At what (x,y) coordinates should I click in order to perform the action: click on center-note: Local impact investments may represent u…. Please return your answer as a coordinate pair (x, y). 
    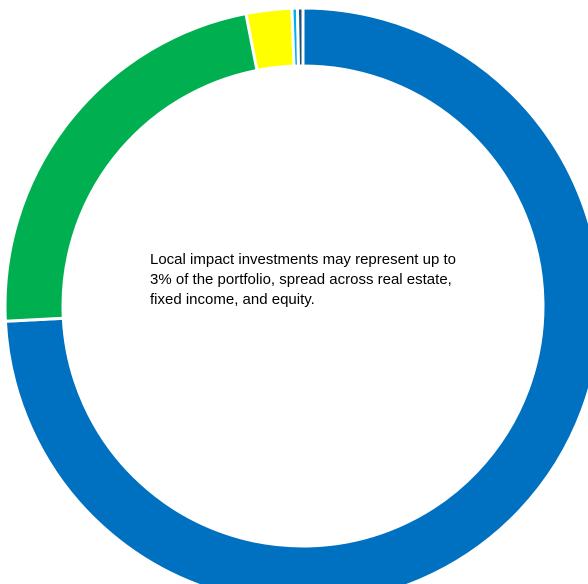
    Looking at the image, I should click on (303, 279).